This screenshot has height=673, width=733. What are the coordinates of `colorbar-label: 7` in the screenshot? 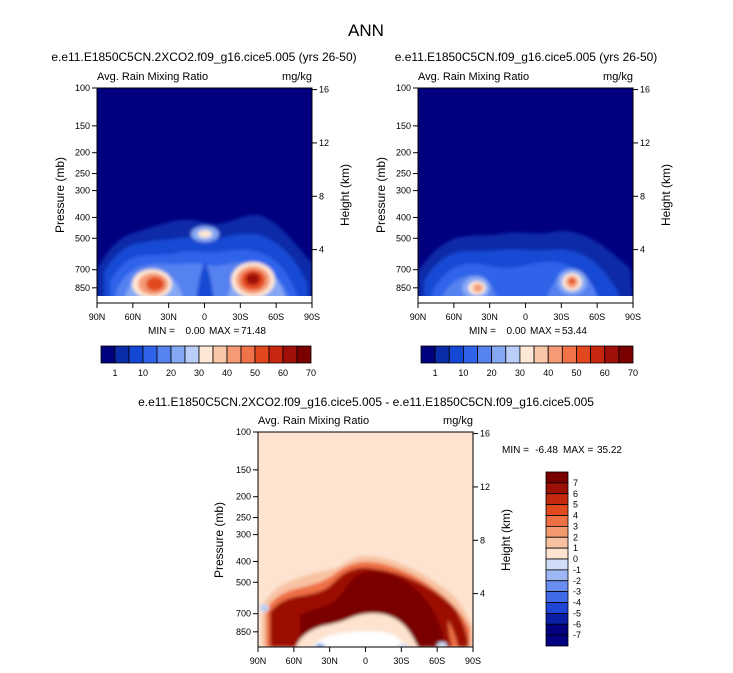 It's located at (575, 483).